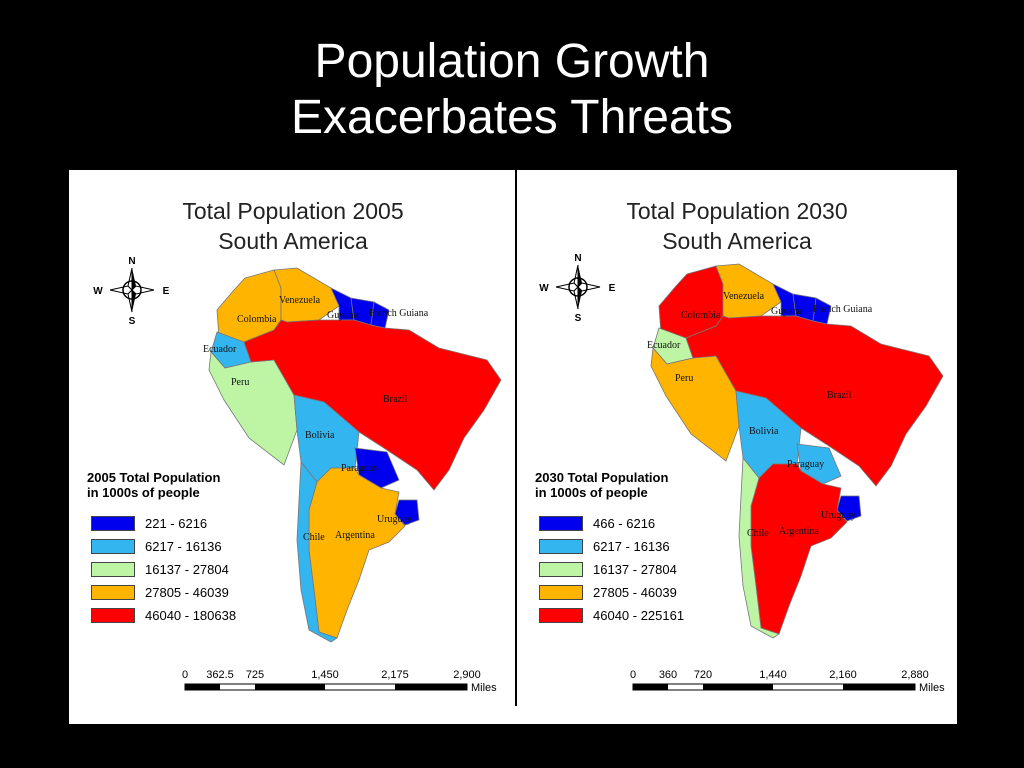 This screenshot has width=1024, height=768. What do you see at coordinates (612, 288) in the screenshot?
I see `compass-east: E` at bounding box center [612, 288].